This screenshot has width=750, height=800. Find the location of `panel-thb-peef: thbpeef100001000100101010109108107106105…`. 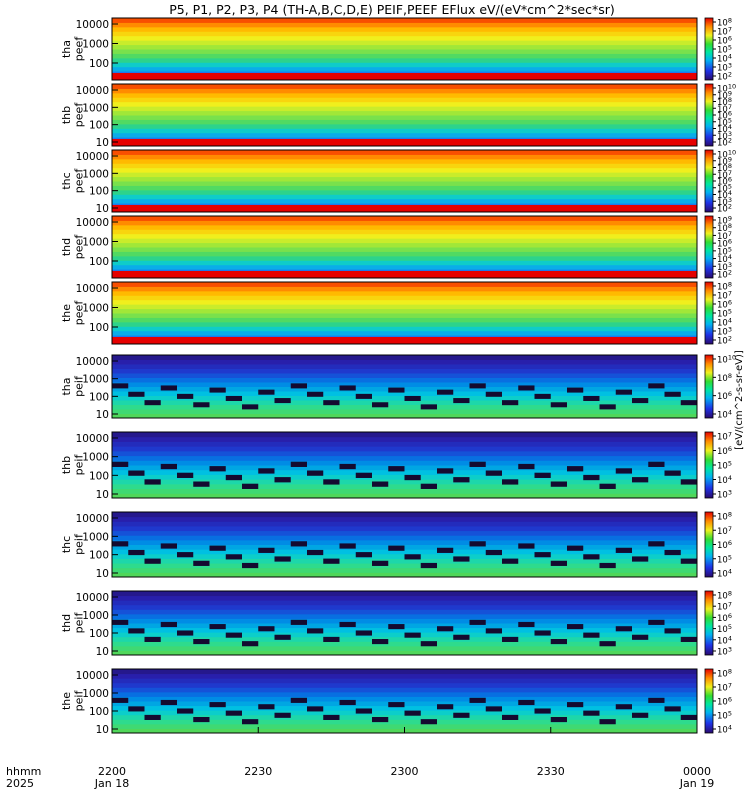

panel-thb-peef: thbpeef100001000100101010109108107106105… is located at coordinates (398, 116).